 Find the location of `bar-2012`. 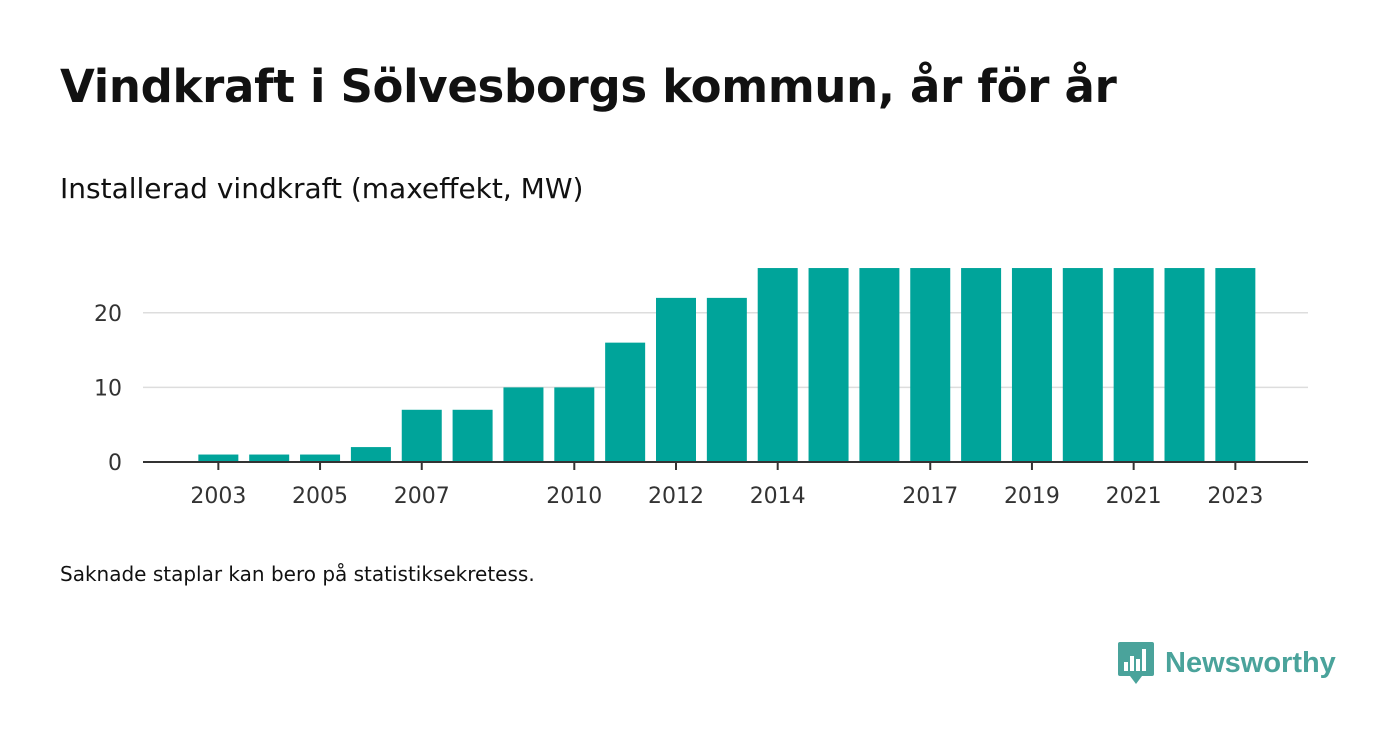

bar-2012 is located at coordinates (676, 379).